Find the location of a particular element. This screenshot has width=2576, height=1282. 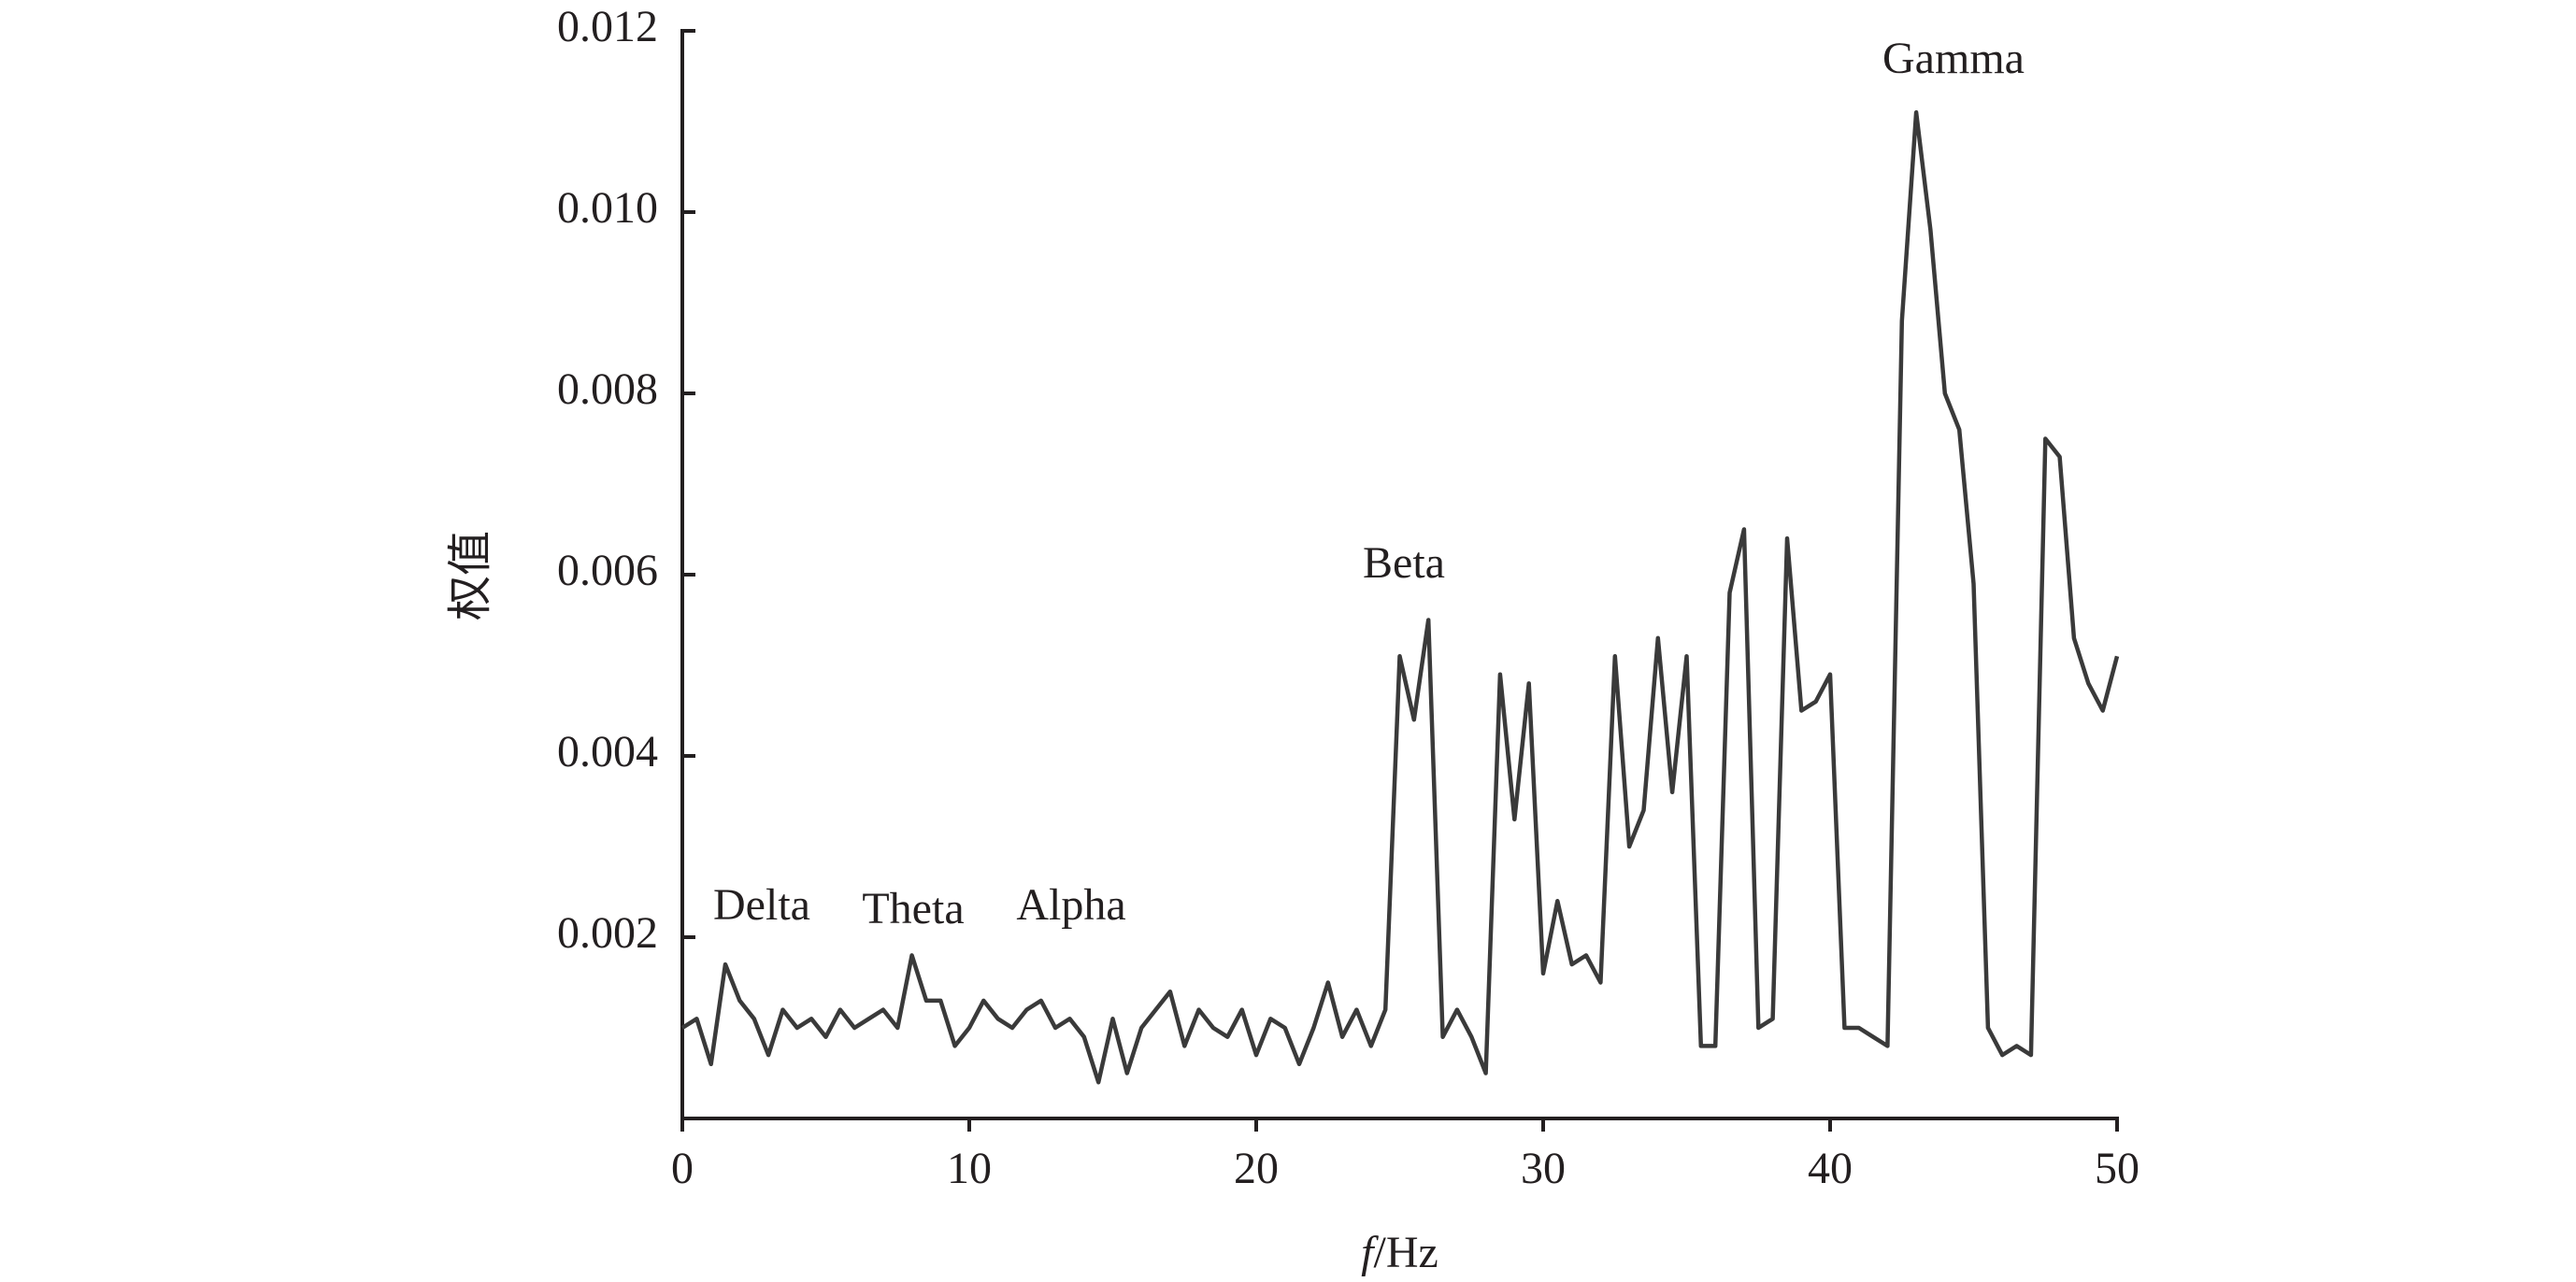

x-axis-label: f/Hz is located at coordinates (1399, 1252).